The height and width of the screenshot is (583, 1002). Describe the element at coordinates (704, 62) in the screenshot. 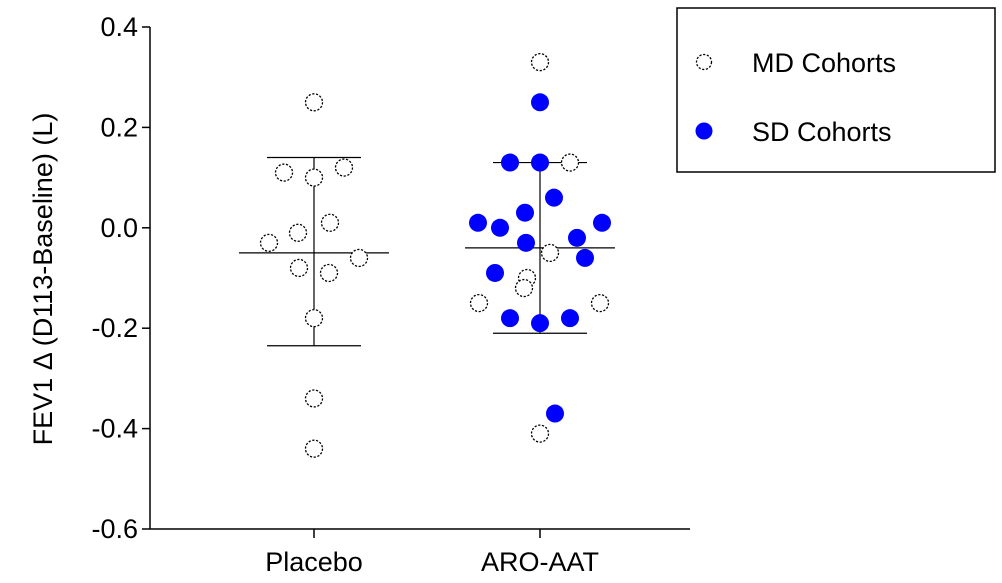

I see `legend-marker-md` at that location.